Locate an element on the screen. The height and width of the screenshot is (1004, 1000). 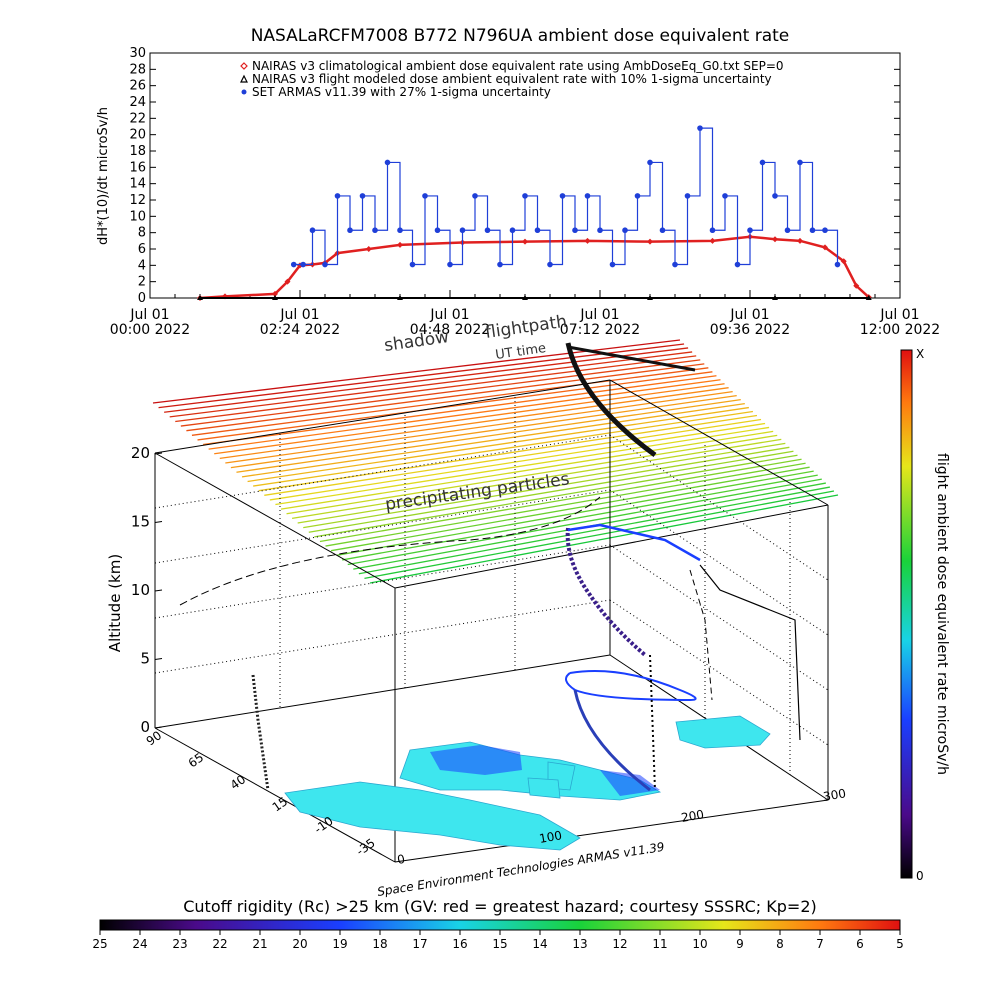
trajectory-dose-path is located at coordinates (606, 592).